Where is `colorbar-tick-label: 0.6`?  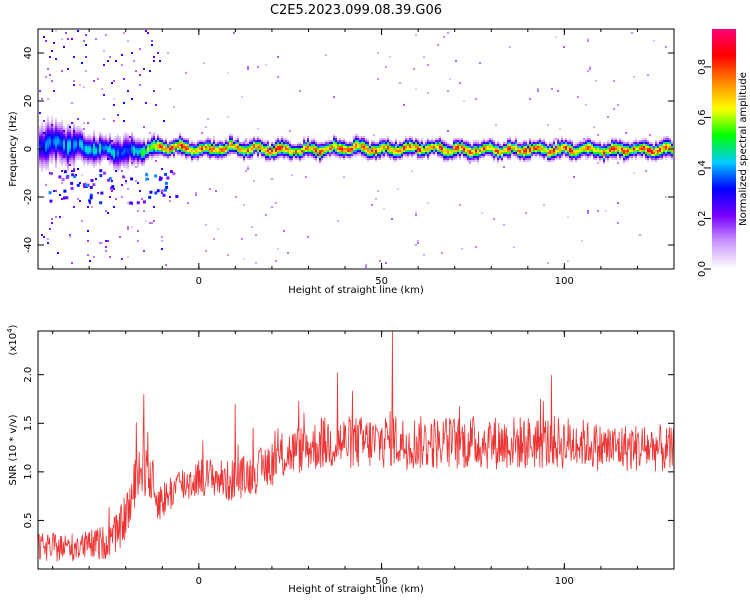
colorbar-tick-label: 0.6 is located at coordinates (702, 117).